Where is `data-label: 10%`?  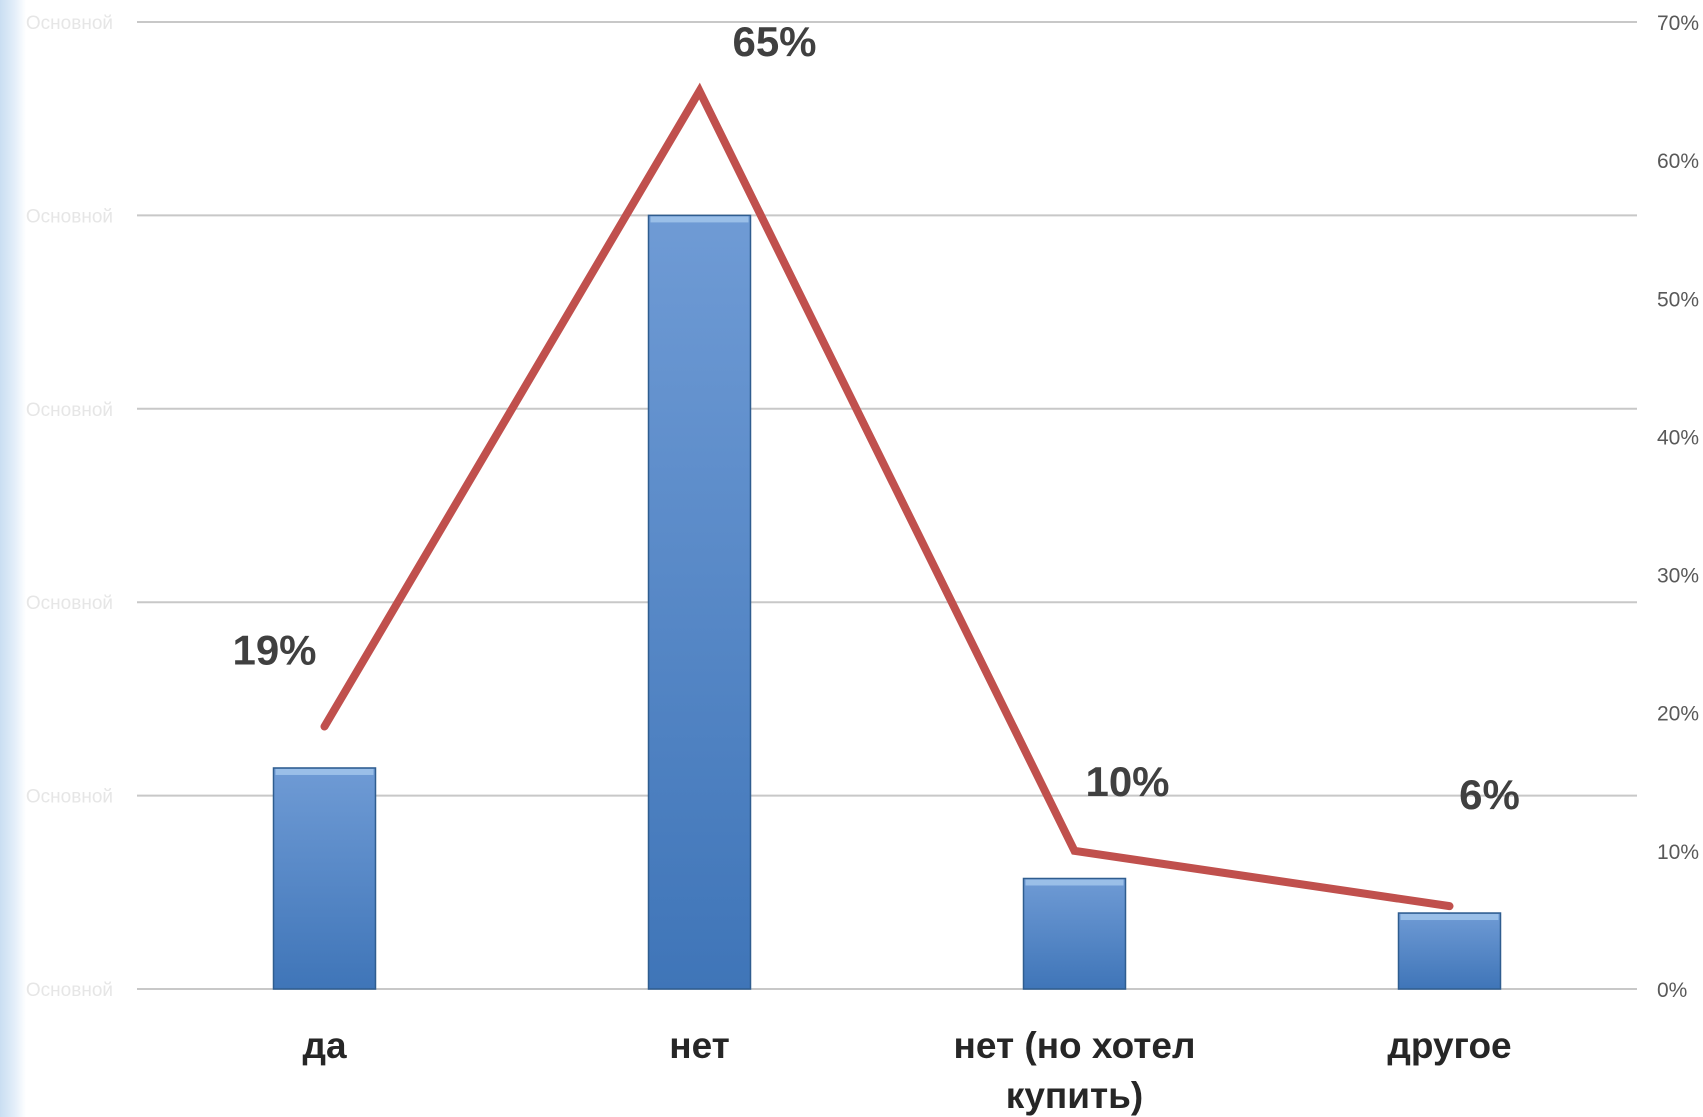 data-label: 10% is located at coordinates (1127, 781).